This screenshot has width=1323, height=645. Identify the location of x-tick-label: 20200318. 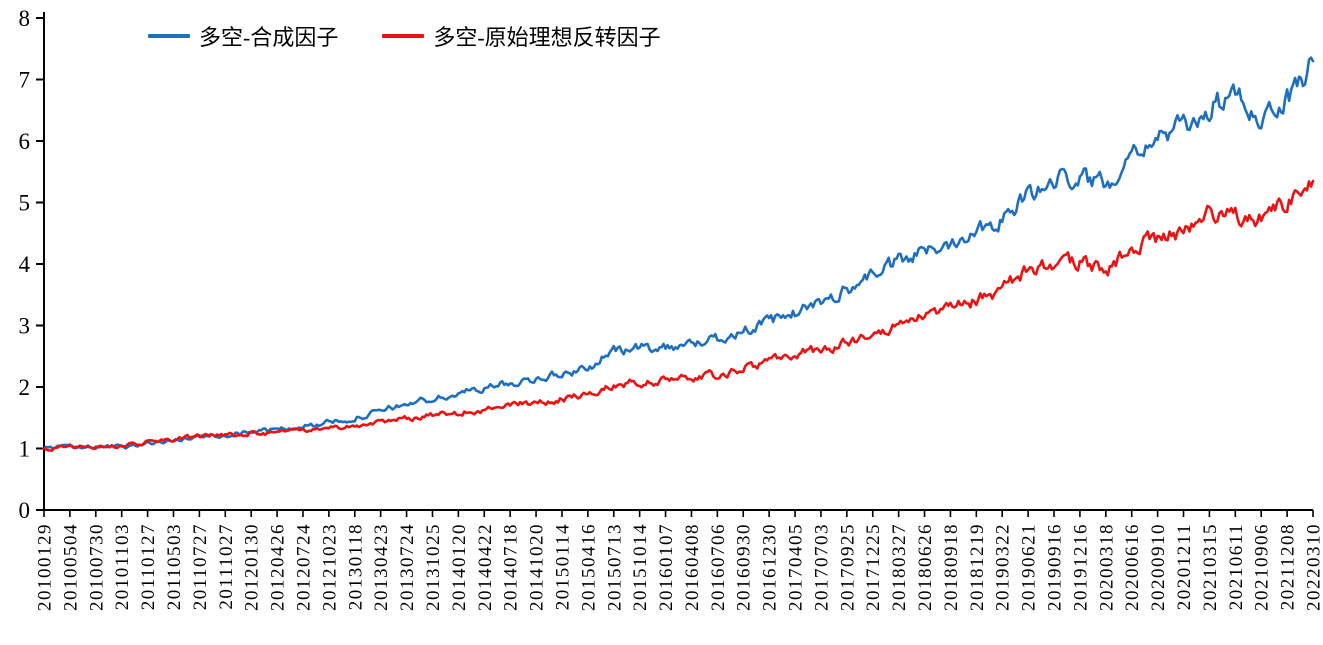
(1106, 567).